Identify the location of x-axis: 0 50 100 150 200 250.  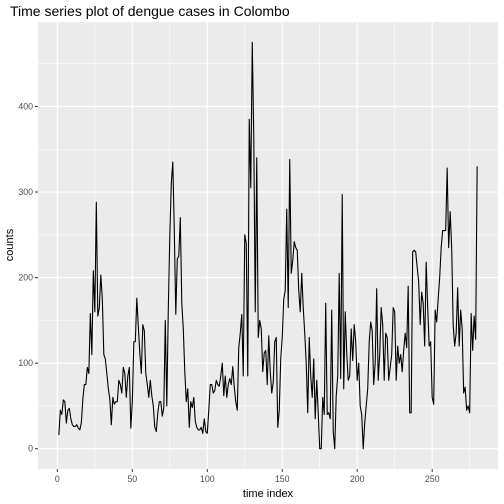
(247, 476).